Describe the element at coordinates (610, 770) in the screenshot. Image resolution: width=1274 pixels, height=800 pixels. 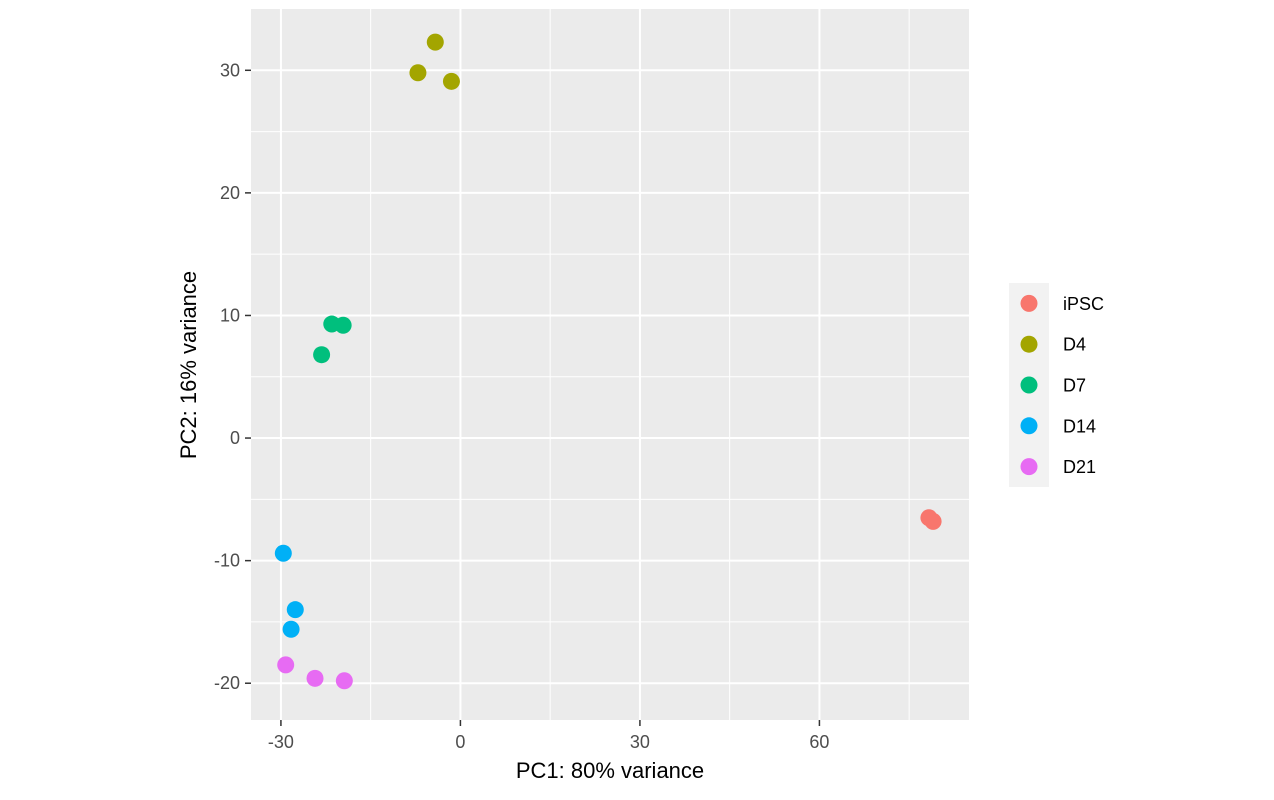
I see `x-axis-title: PC1: 80% variance` at that location.